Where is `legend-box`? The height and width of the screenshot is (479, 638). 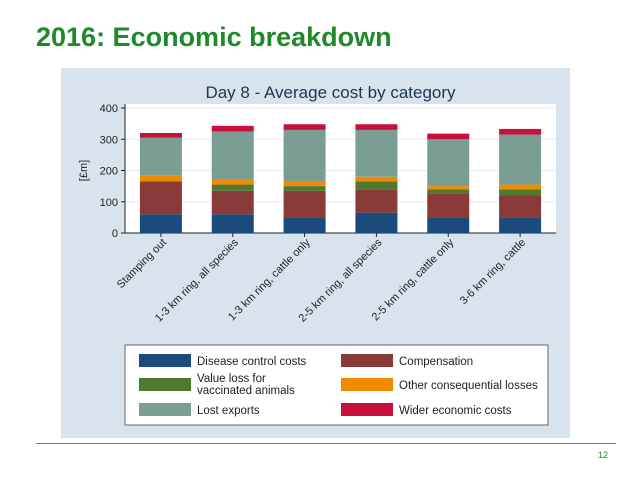 legend-box is located at coordinates (336, 385).